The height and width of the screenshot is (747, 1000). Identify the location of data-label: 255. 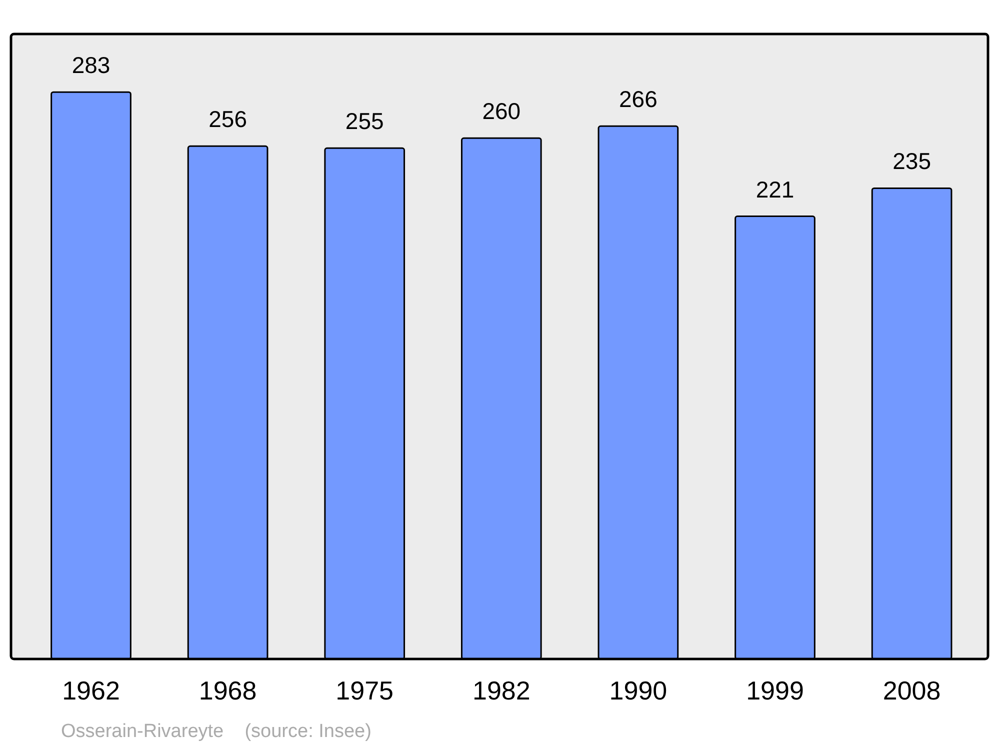
(364, 121).